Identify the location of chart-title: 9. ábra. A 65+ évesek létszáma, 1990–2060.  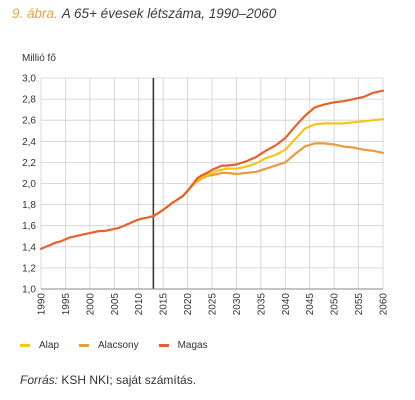
(144, 13).